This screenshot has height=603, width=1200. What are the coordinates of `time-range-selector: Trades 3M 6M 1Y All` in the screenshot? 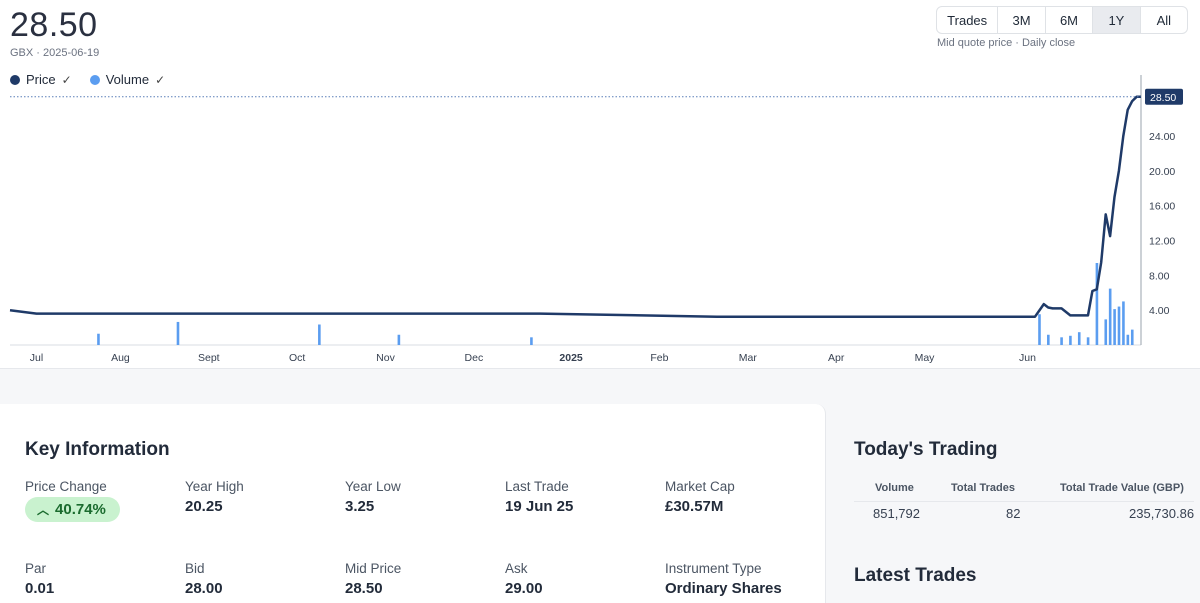 It's located at (1062, 20).